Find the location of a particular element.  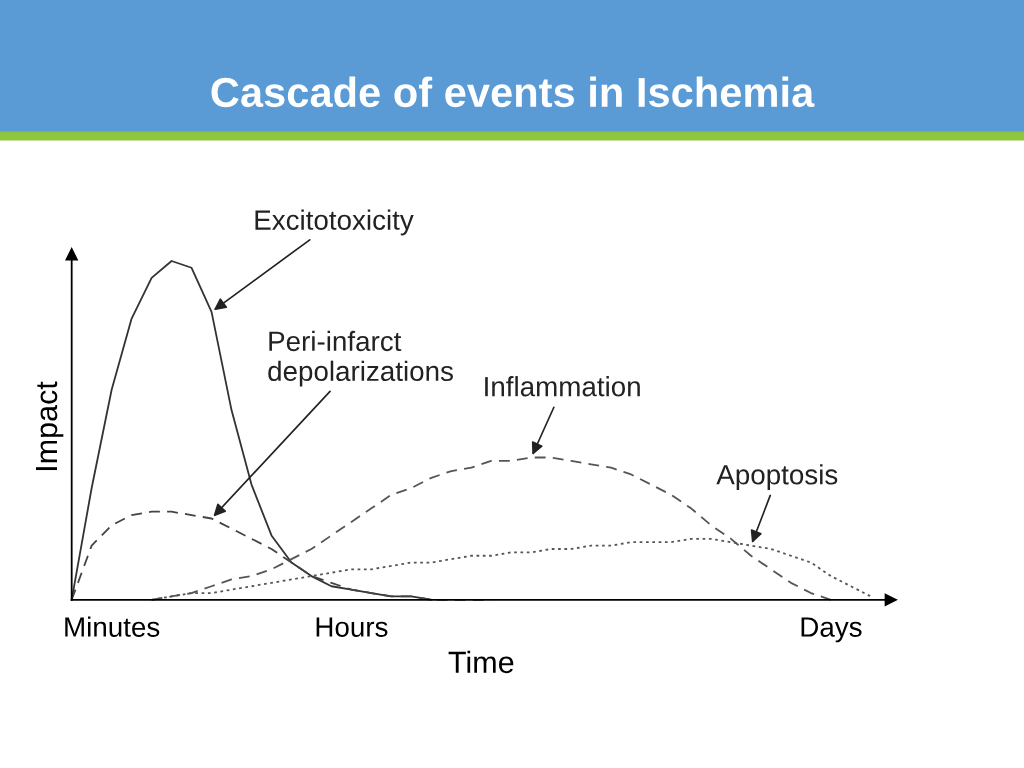

x-tick-label: Days is located at coordinates (831, 630).